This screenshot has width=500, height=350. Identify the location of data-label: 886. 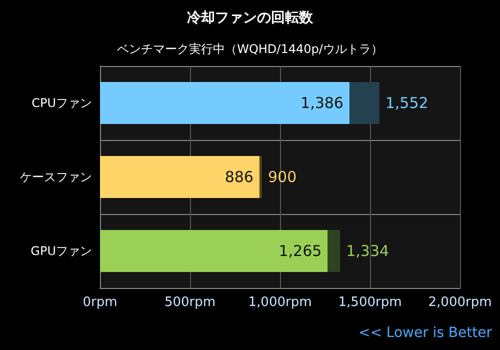
(239, 177).